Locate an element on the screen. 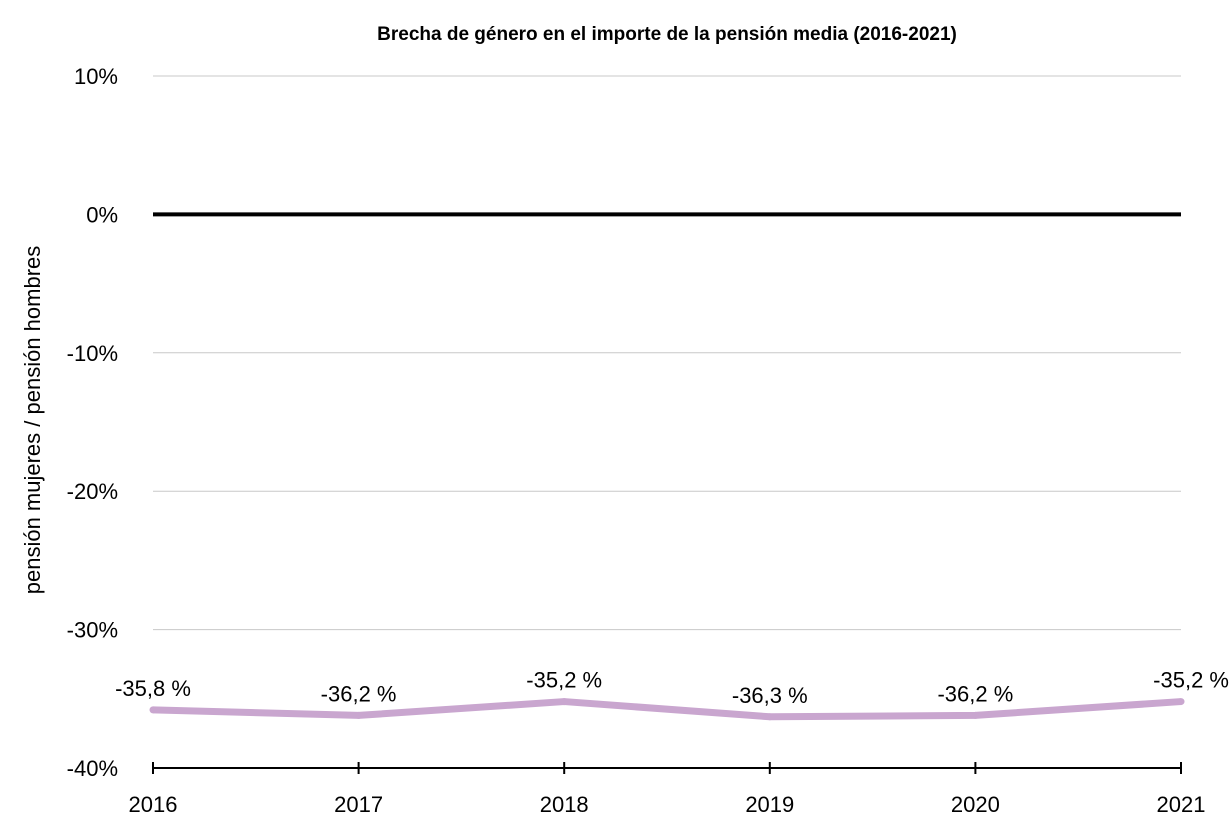  x-axis: 2016 2017 2018 2019 2020 2021 is located at coordinates (667, 788).